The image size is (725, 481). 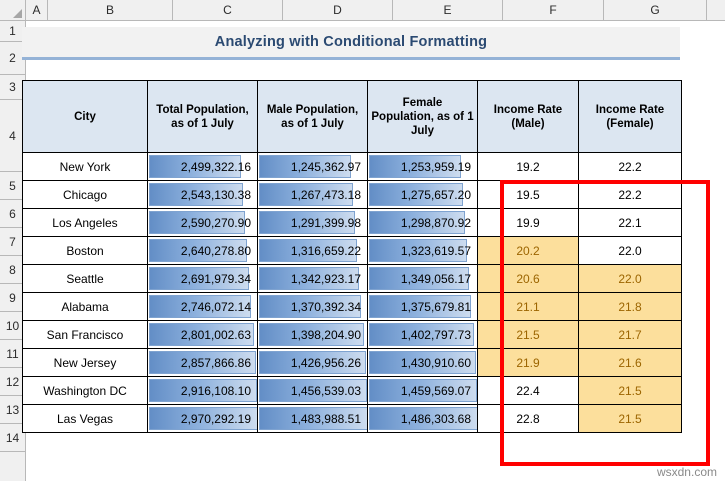 I want to click on cell-female-population: 1,459,569.07, so click(x=422, y=390).